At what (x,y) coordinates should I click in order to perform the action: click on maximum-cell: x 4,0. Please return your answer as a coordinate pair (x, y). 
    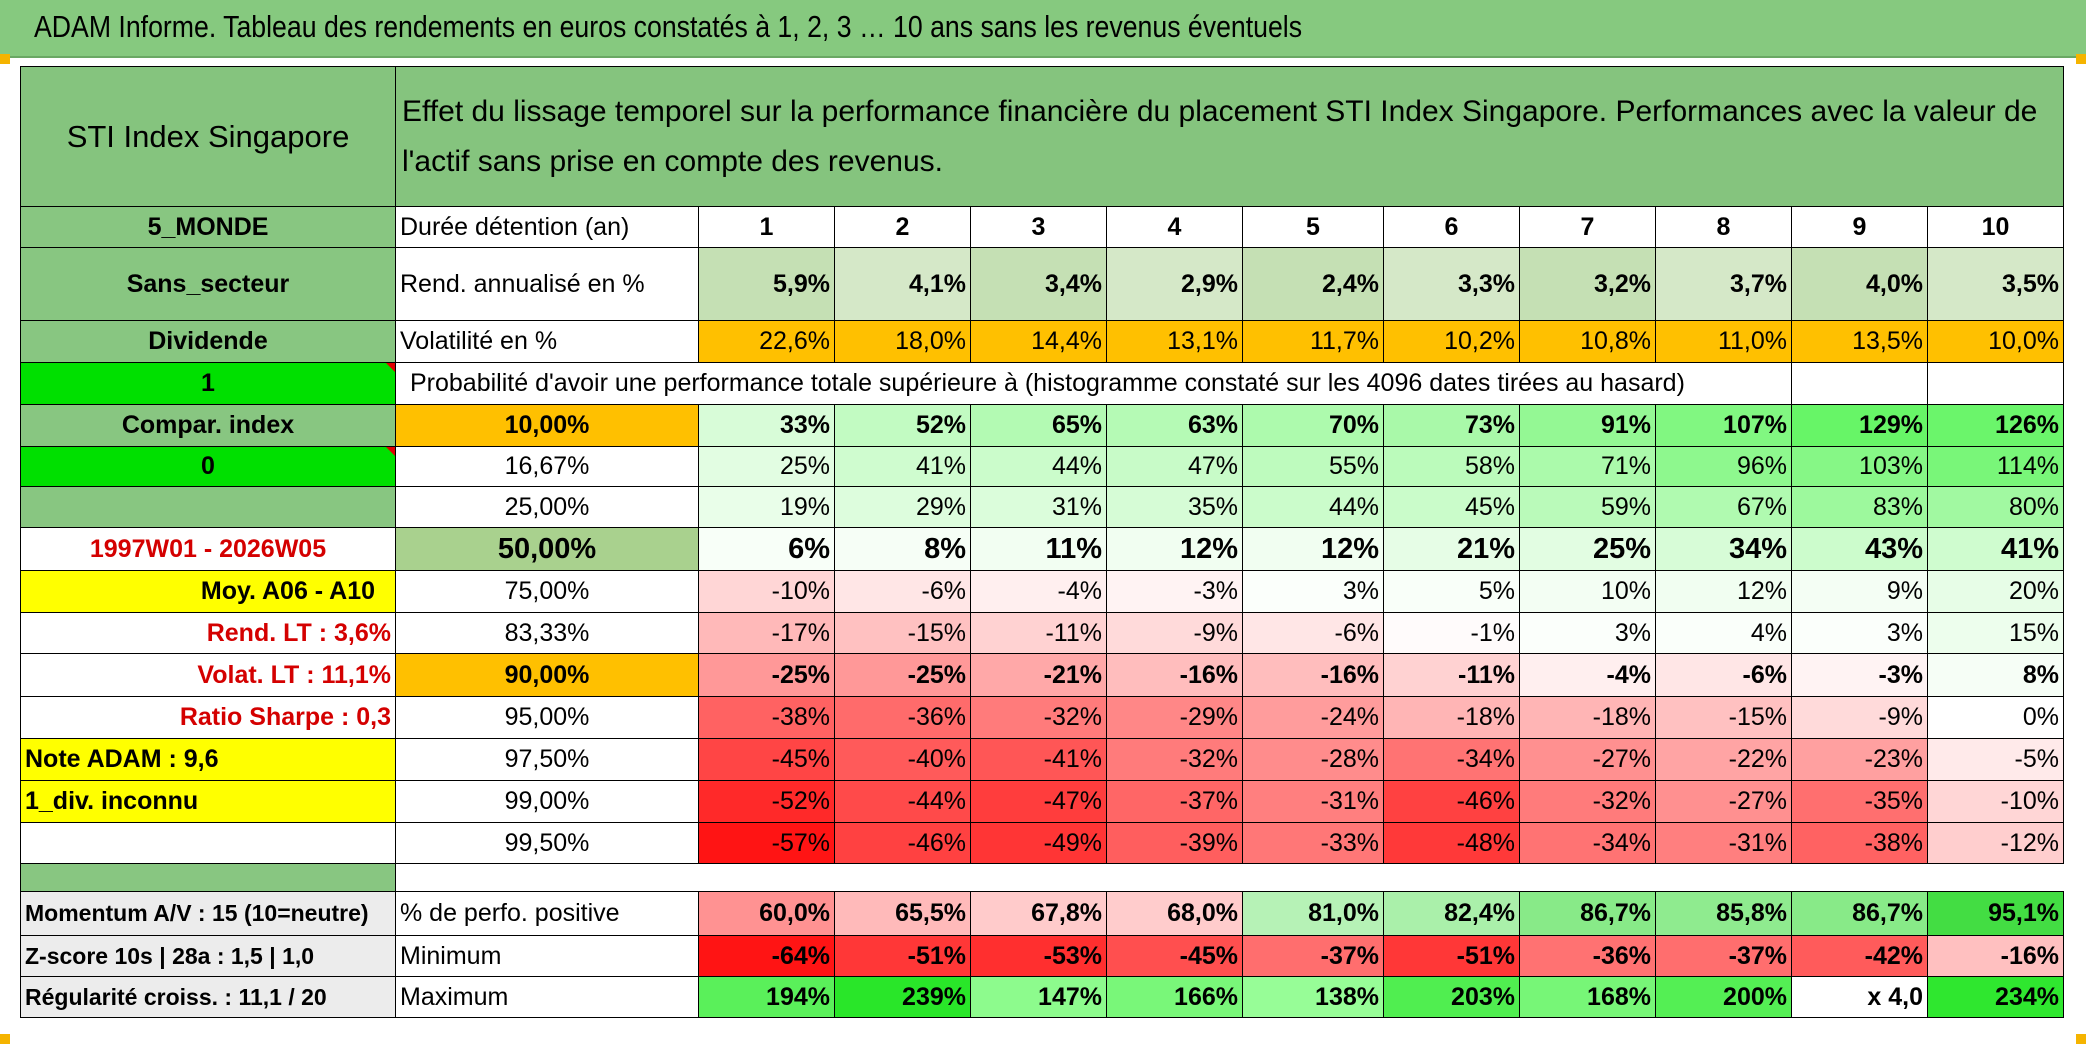
    Looking at the image, I should click on (1859, 997).